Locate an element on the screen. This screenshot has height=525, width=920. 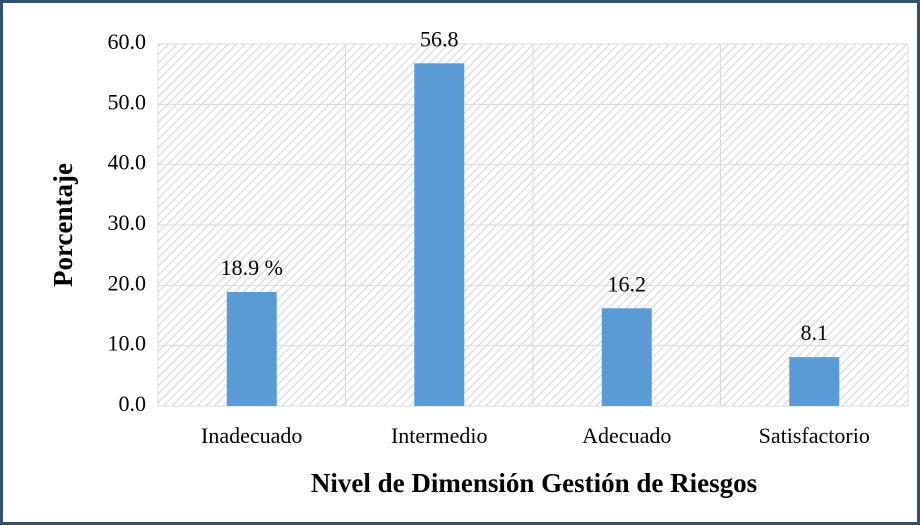
x-tick-label: Intermedio is located at coordinates (439, 435).